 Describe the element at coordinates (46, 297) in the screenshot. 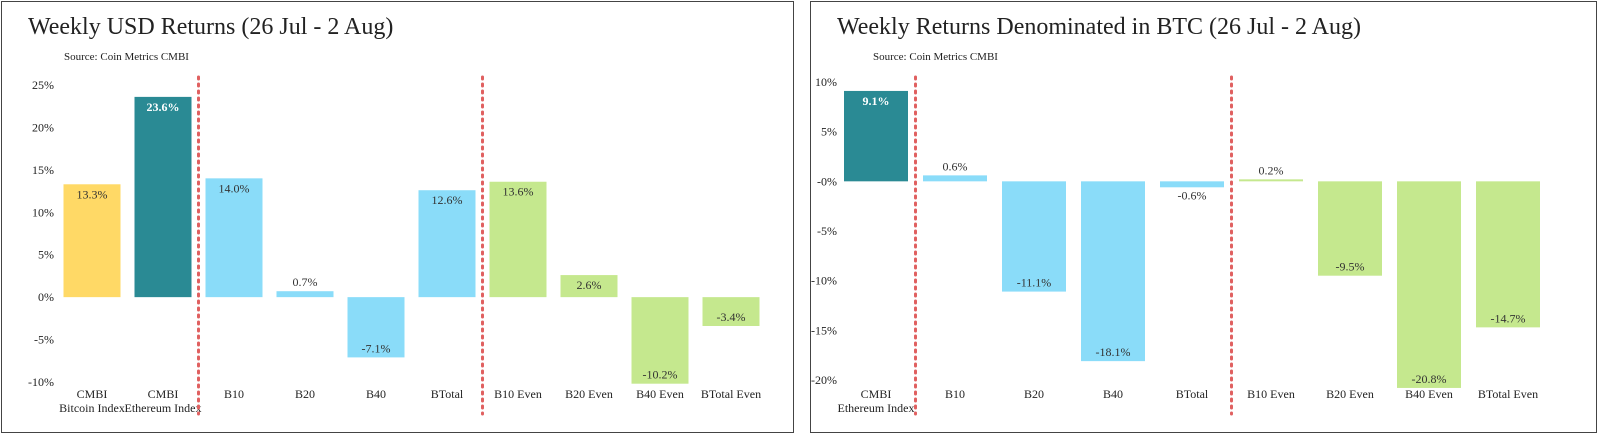

I see `y-tick-label: 0%` at that location.